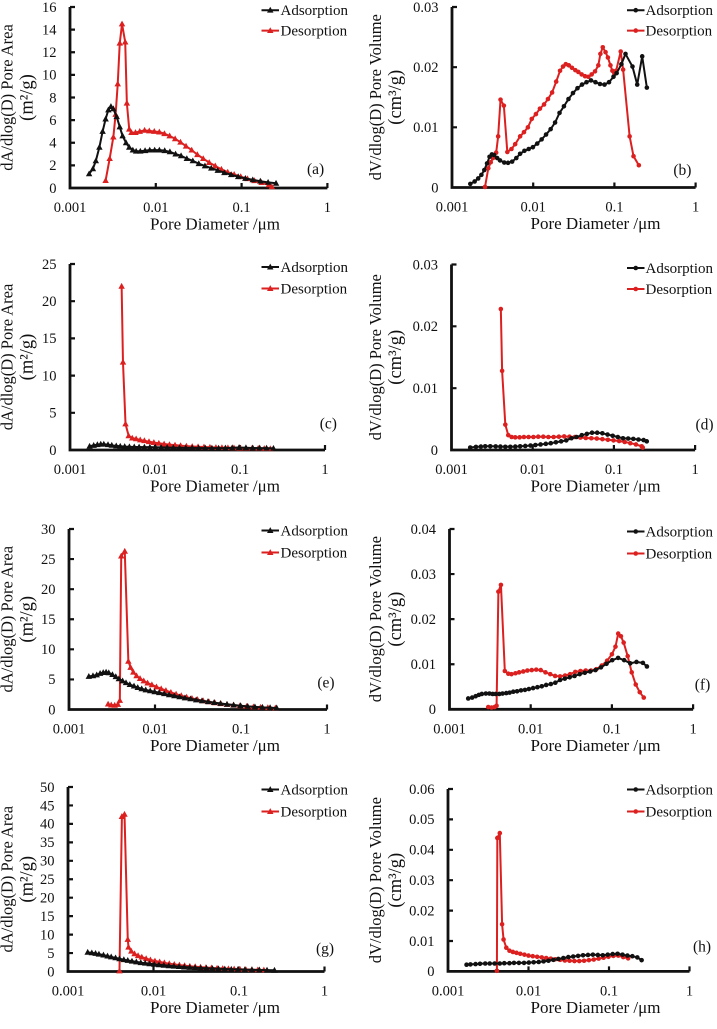 Image resolution: width=717 pixels, height=1029 pixels. Describe the element at coordinates (53, 144) in the screenshot. I see `svg-text: 4` at that location.